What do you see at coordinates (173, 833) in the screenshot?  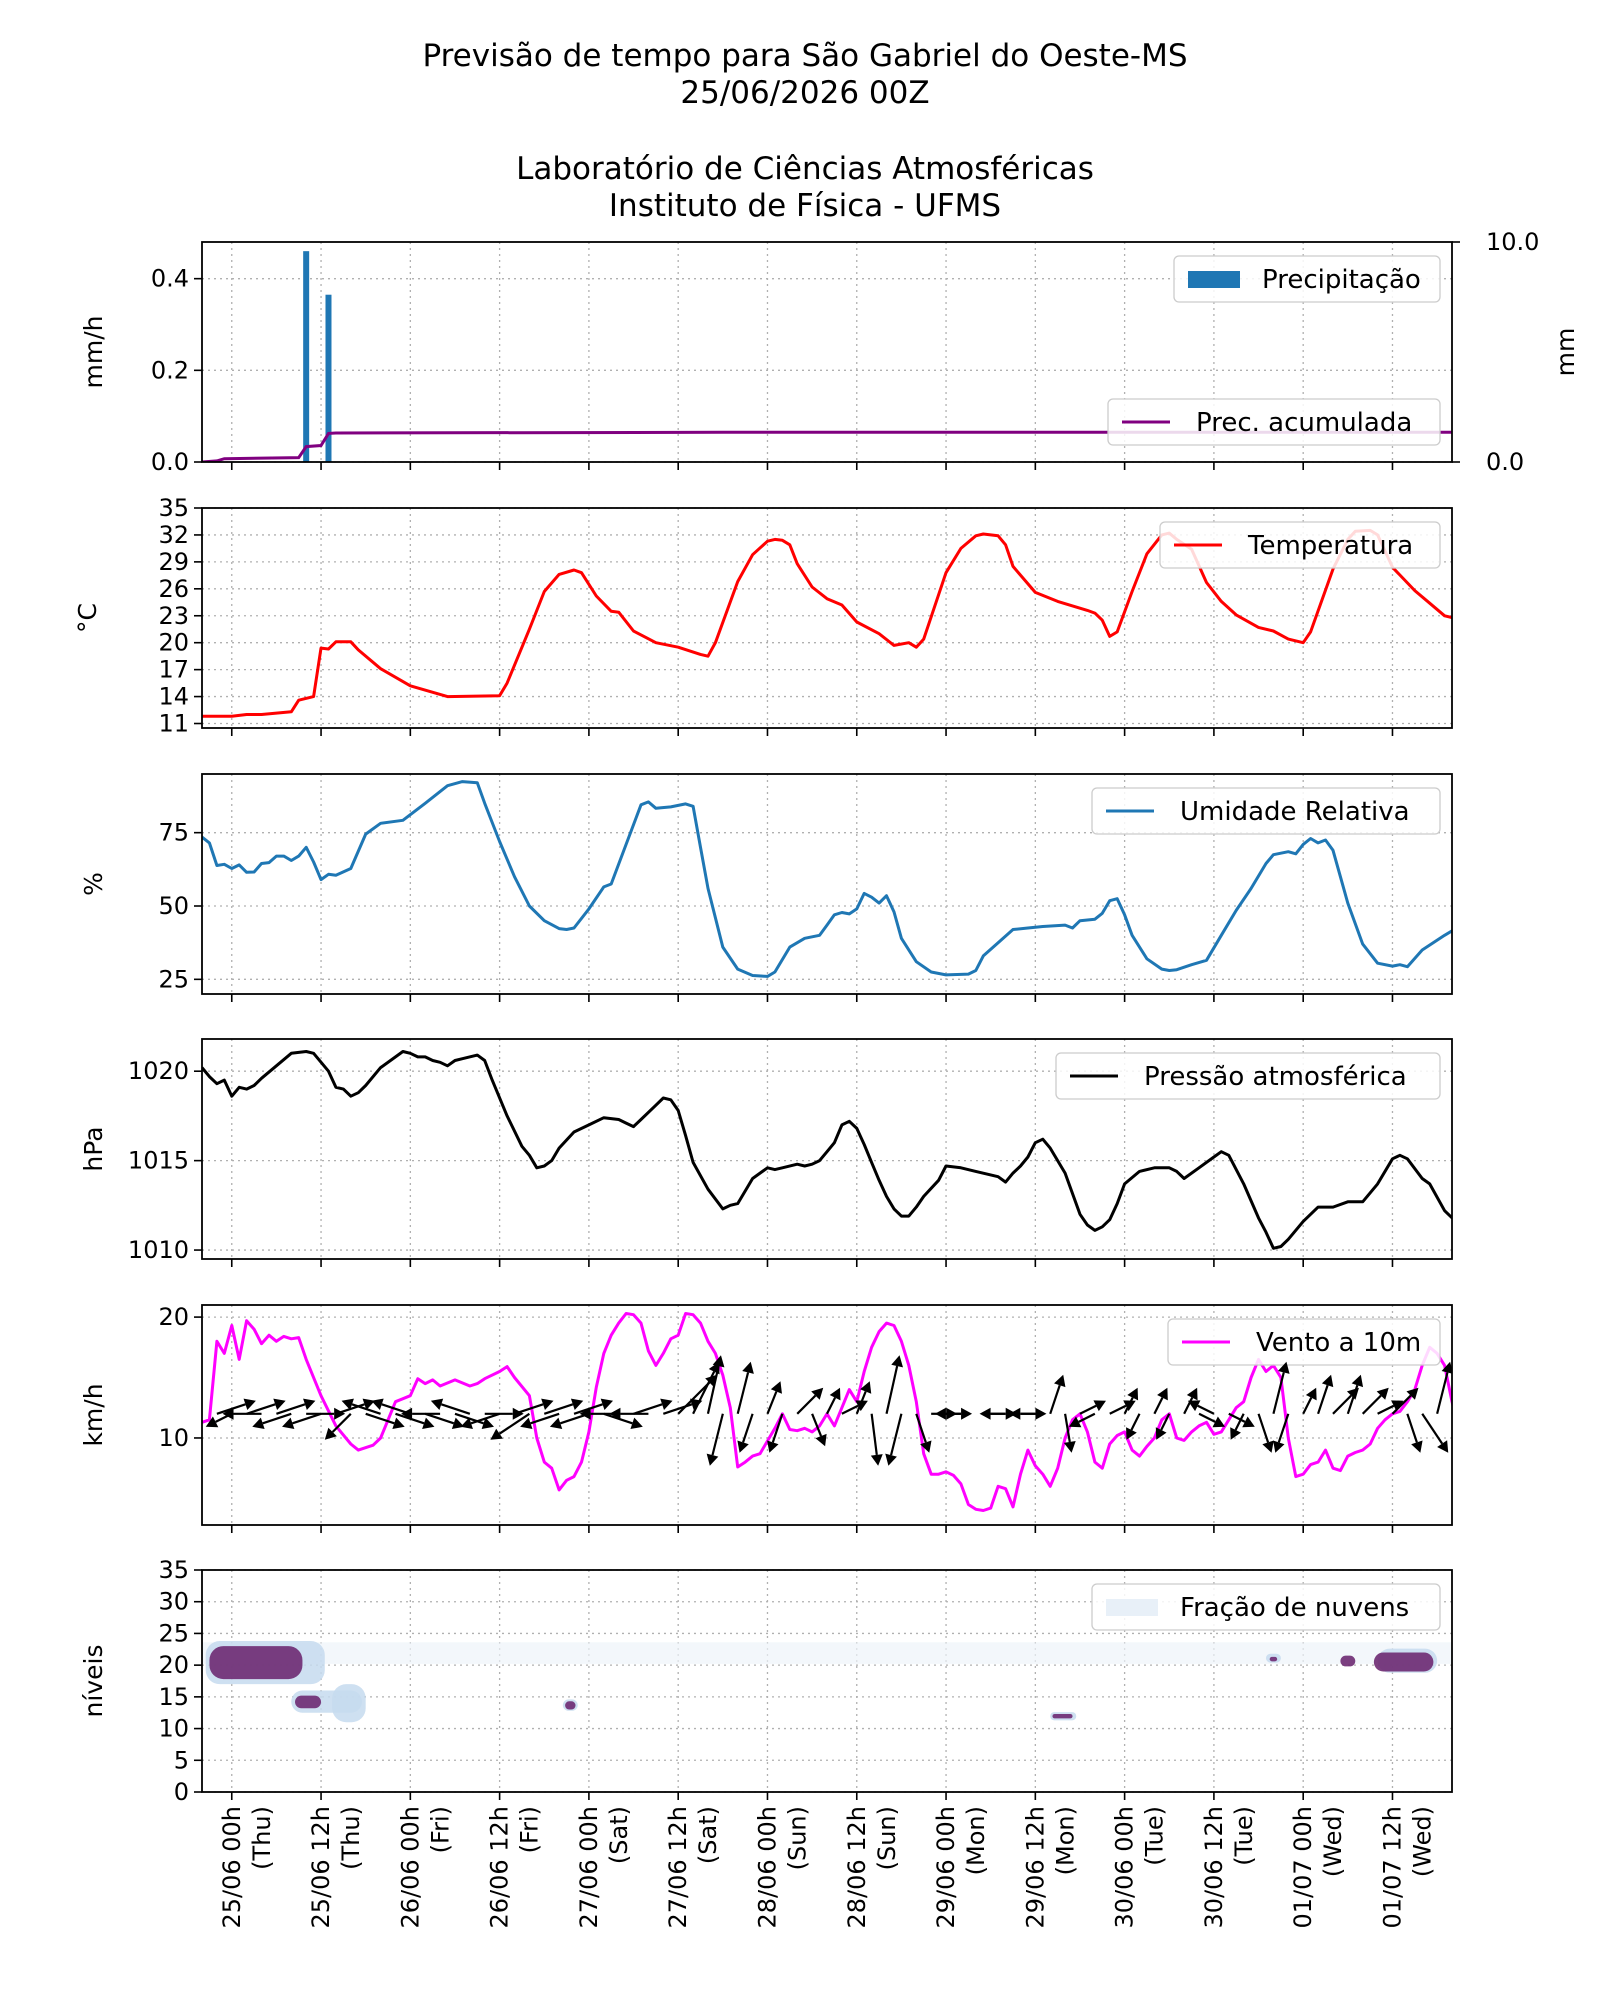 I see `rh-ytick-label: 75` at bounding box center [173, 833].